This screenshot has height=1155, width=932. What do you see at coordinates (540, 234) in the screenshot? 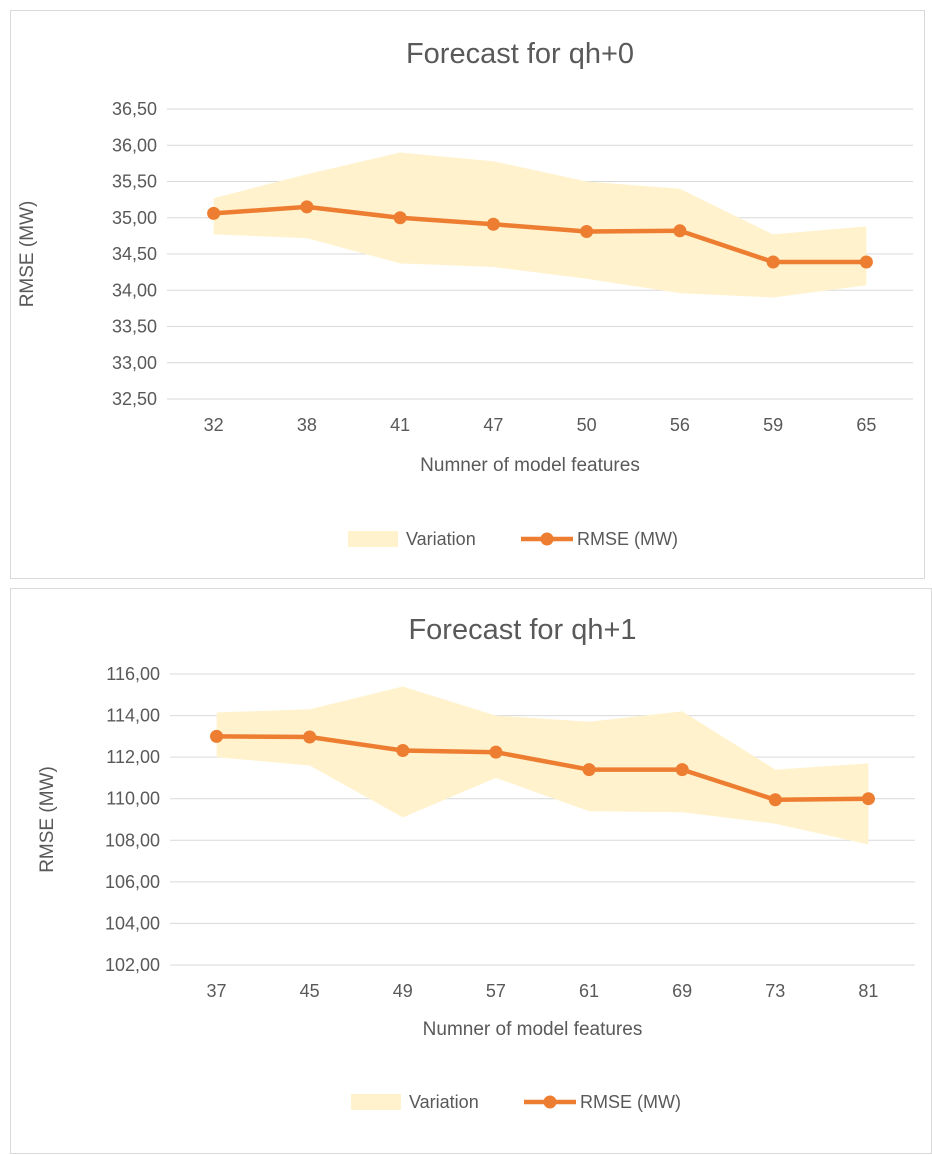
I see `chart-0-rmse-line` at bounding box center [540, 234].